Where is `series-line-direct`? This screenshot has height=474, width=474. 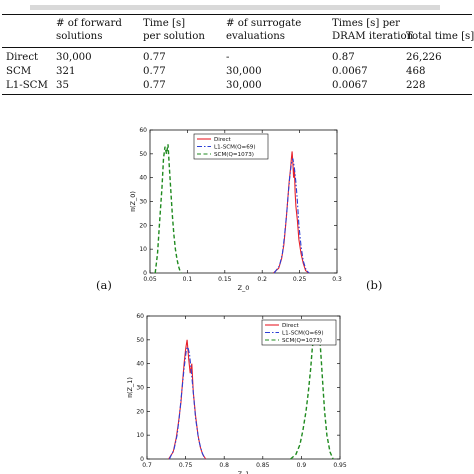
series-line-direct is located at coordinates (187, 399).